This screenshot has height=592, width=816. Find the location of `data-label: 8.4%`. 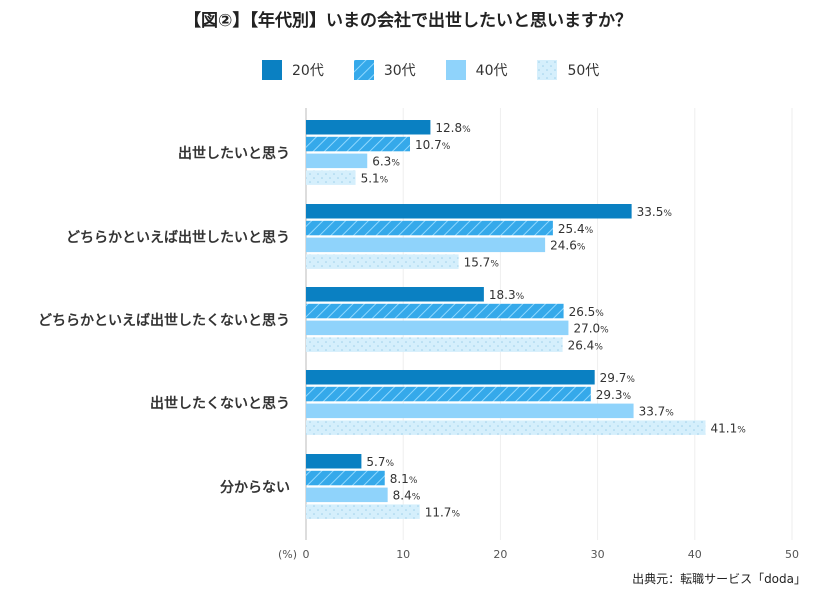

data-label: 8.4% is located at coordinates (407, 496).